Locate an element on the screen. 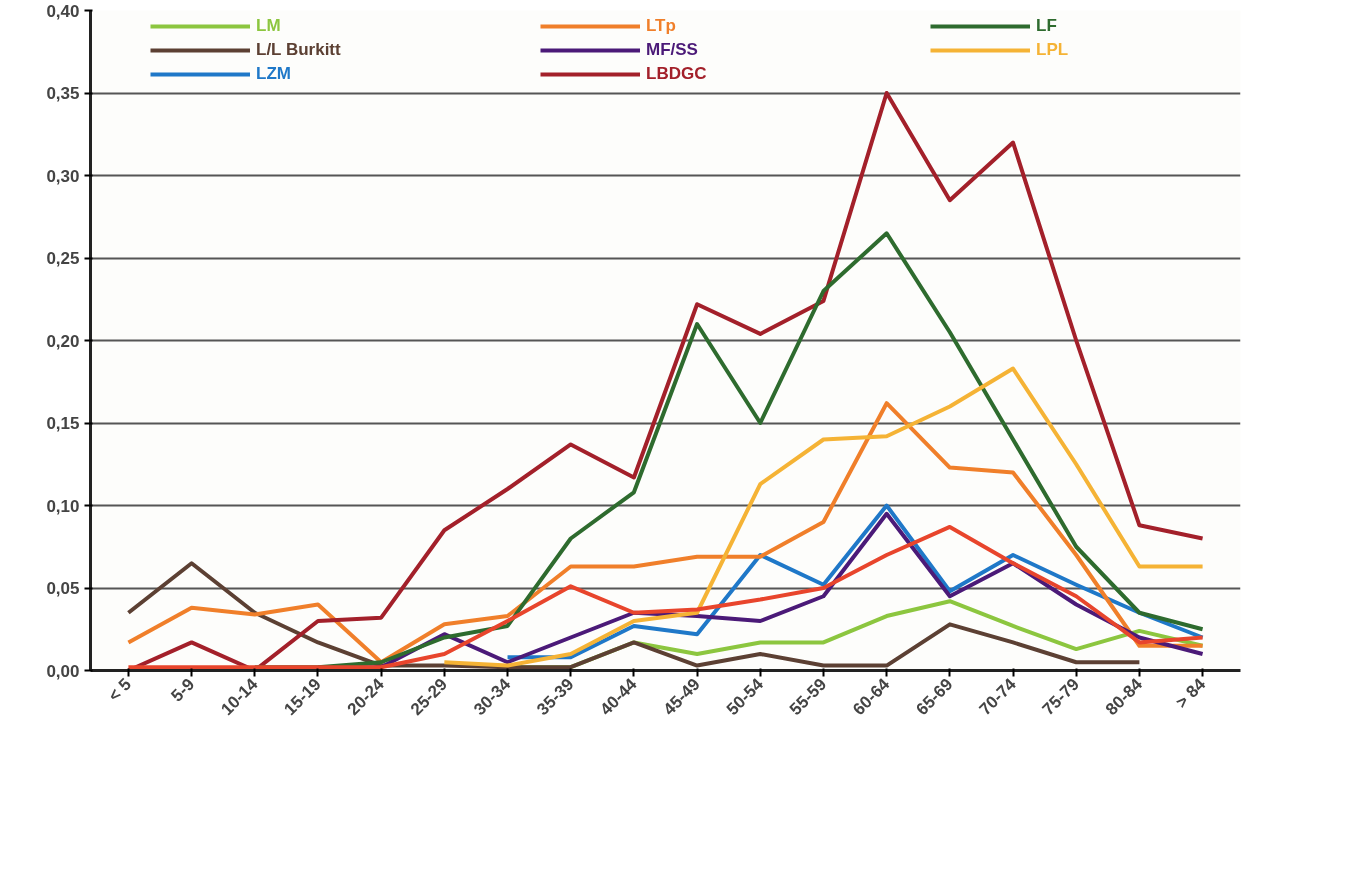  x-tick-label: 5-9 is located at coordinates (183, 690).